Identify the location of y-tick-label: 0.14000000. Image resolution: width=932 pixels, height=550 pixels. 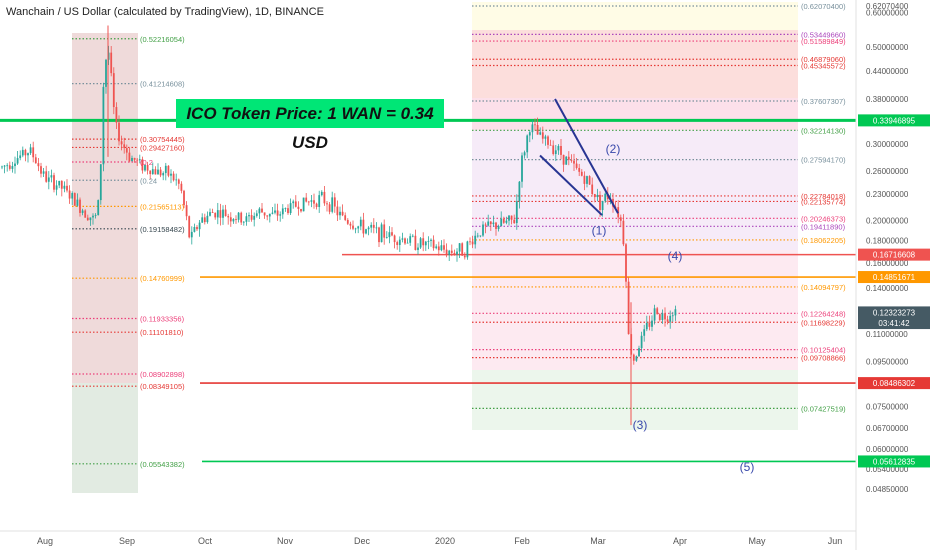
(887, 288).